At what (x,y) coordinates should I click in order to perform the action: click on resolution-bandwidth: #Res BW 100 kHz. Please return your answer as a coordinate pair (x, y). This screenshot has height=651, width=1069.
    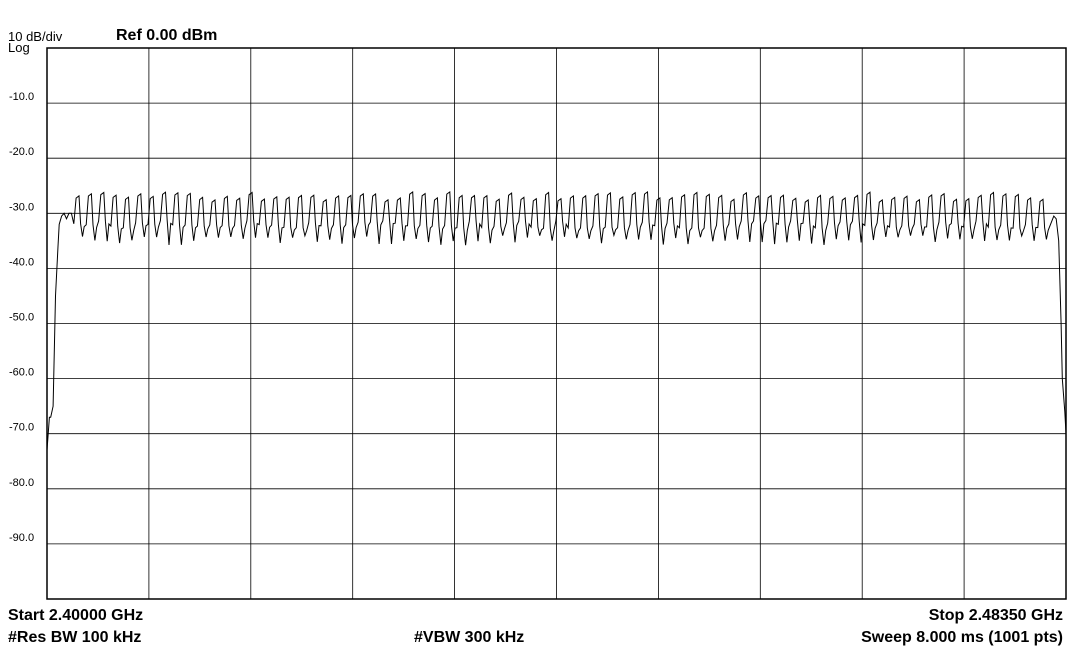
    Looking at the image, I should click on (74, 637).